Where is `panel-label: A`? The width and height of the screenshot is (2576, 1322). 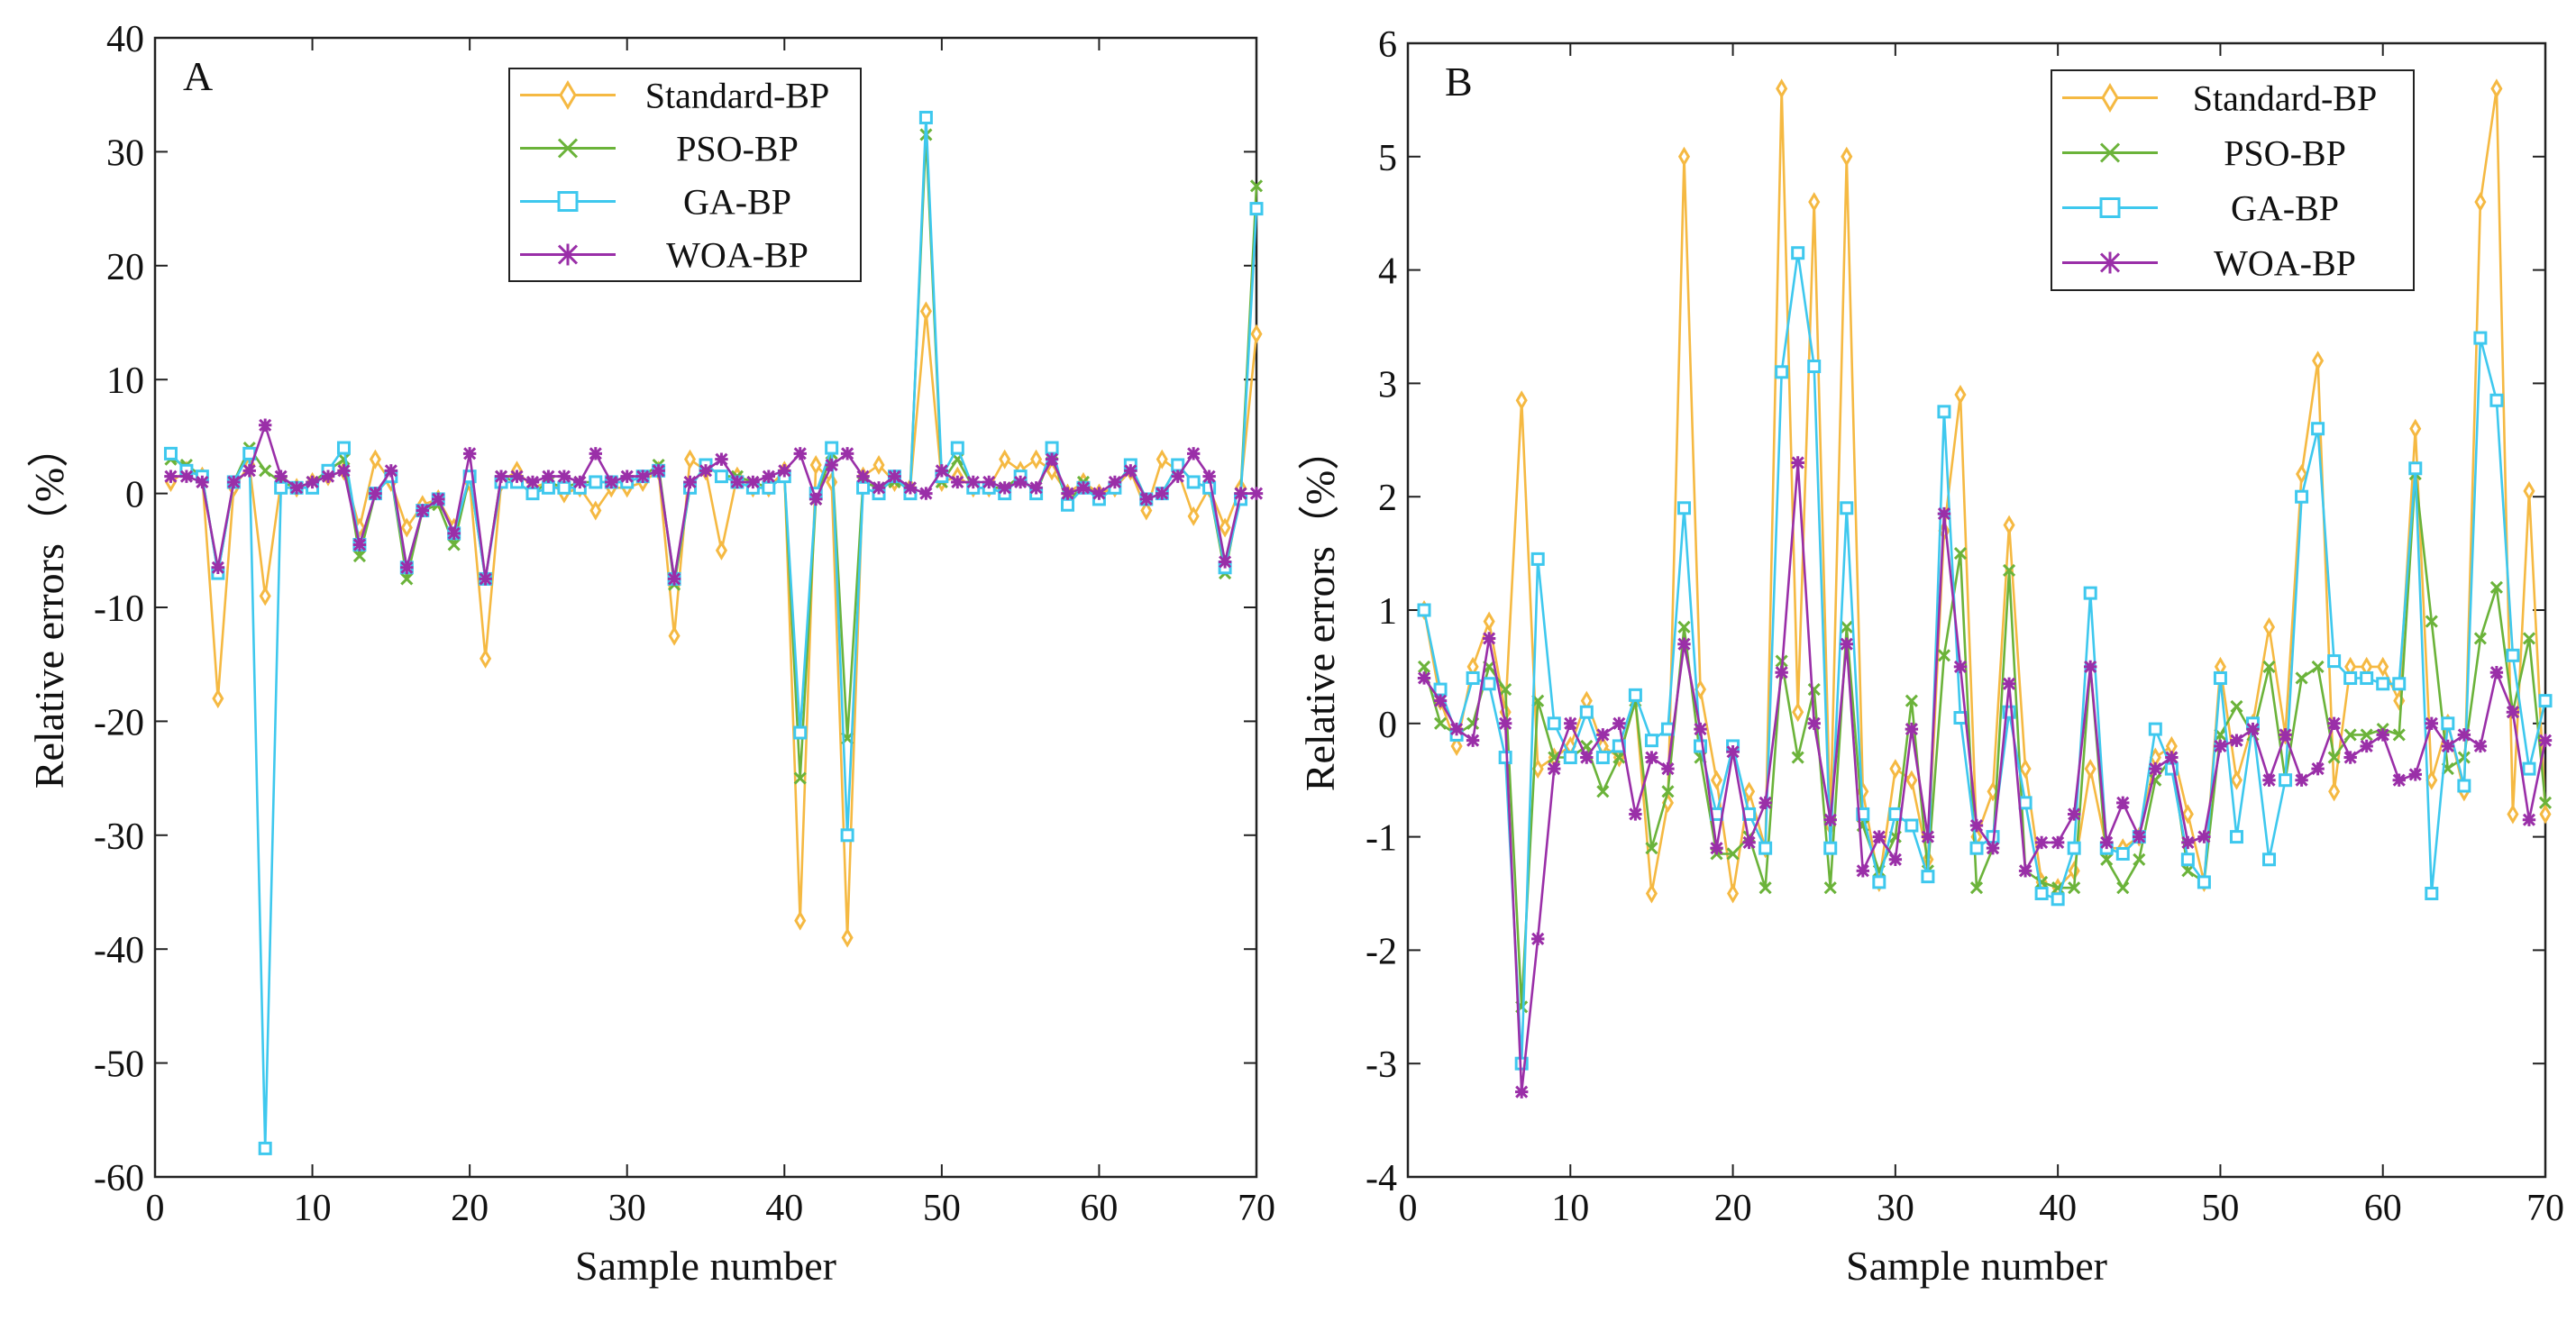
panel-label: A is located at coordinates (198, 76).